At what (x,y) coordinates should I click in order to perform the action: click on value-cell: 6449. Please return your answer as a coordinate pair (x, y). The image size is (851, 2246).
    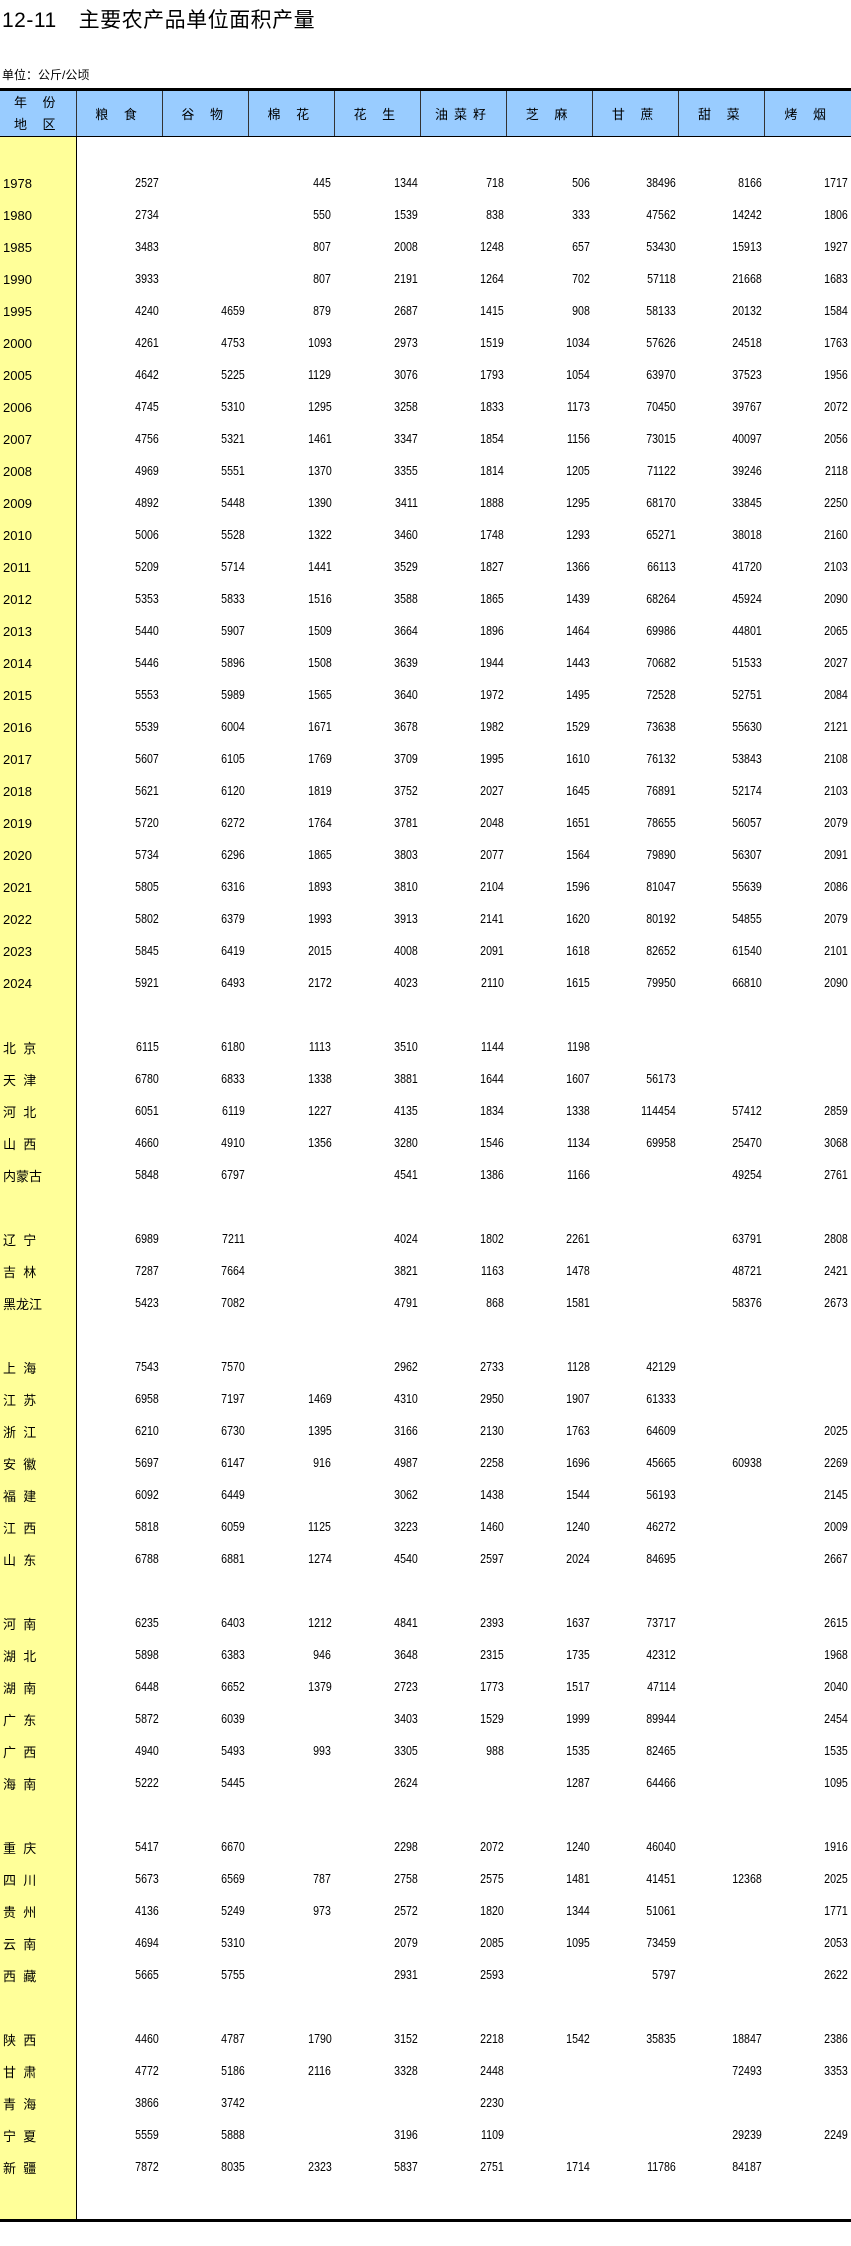
    Looking at the image, I should click on (205, 1495).